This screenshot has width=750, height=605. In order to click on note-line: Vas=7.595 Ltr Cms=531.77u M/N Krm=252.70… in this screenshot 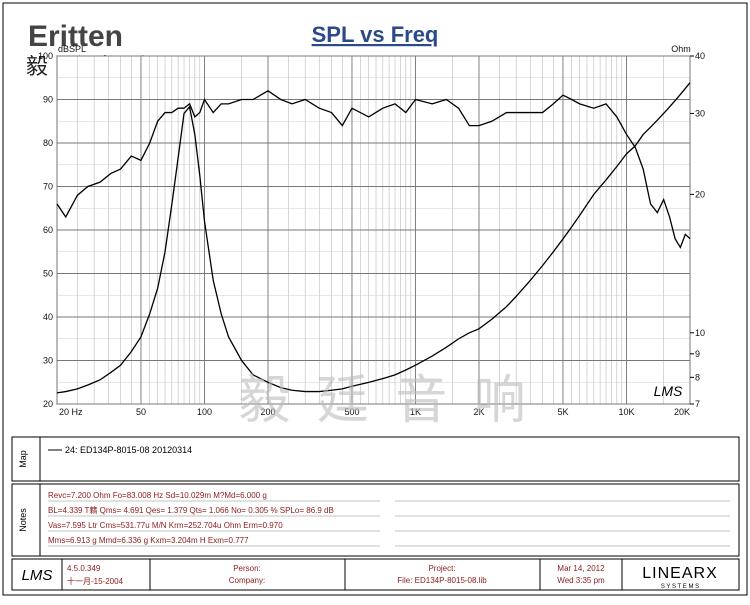, I will do `click(165, 525)`.